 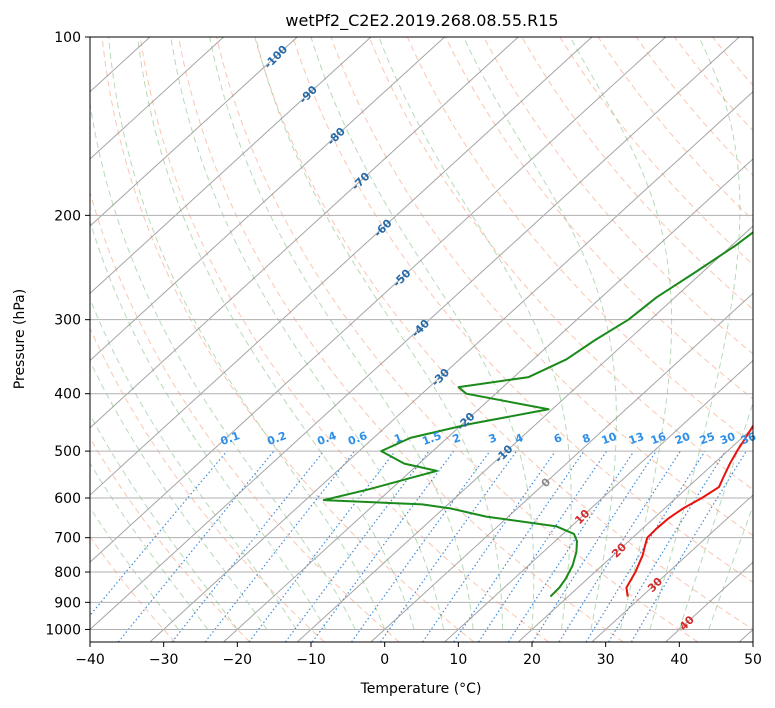 I want to click on mixing-ratio-label: 0.1, so click(x=230, y=438).